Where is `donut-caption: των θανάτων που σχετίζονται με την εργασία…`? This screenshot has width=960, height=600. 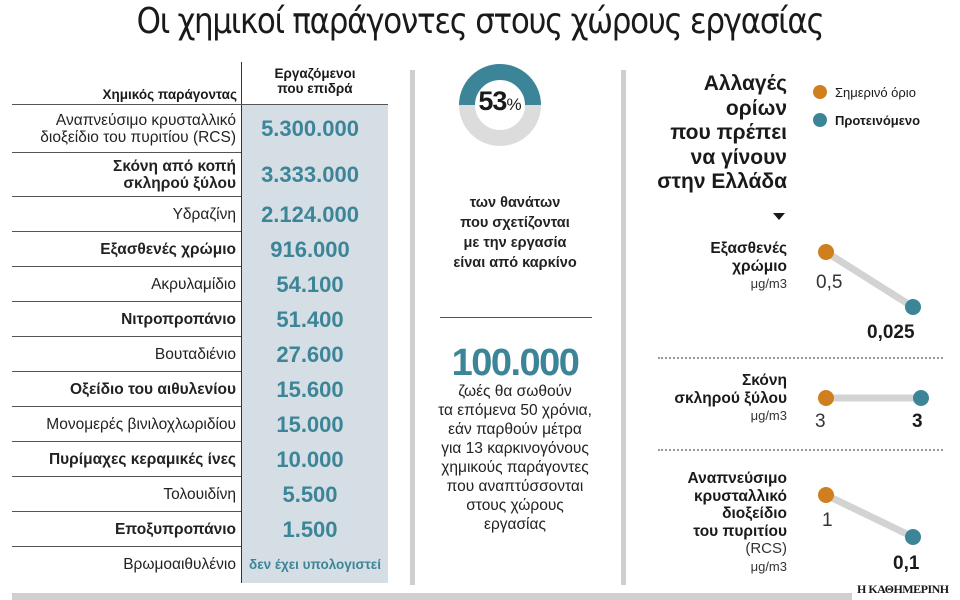 donut-caption: των θανάτων που σχετίζονται με την εργασία… is located at coordinates (515, 233).